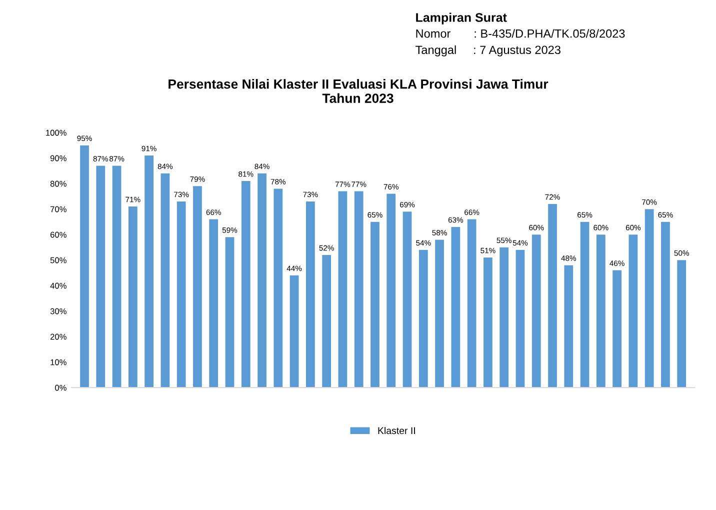 The height and width of the screenshot is (510, 716). Describe the element at coordinates (396, 430) in the screenshot. I see `legend-label: Klaster II` at that location.